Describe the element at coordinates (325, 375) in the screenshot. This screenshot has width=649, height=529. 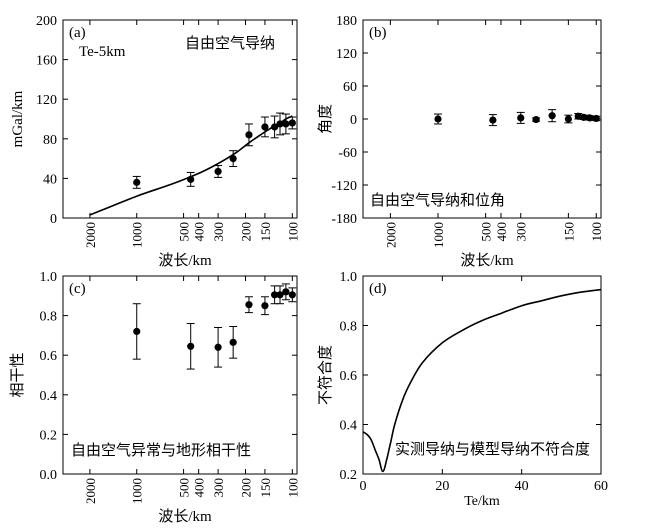
I see `y-axis-label: 不符合度` at that location.